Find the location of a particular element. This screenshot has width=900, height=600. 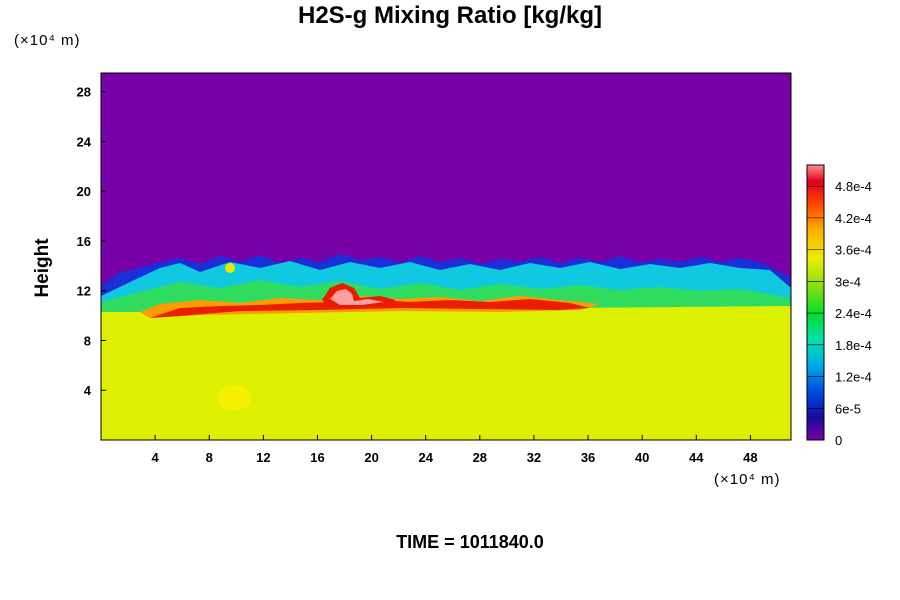

colorbar-tick-label: 4.8e-4 is located at coordinates (853, 186).